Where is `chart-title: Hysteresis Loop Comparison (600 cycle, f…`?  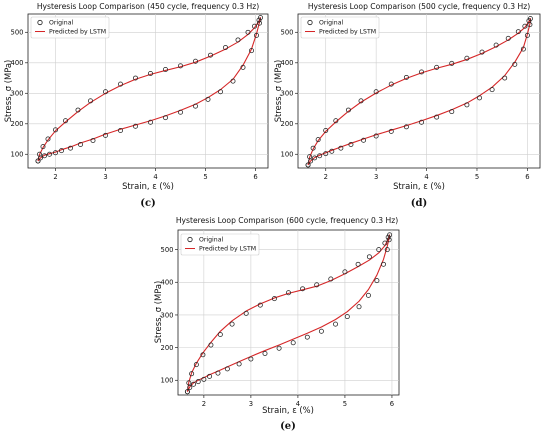
chart-title: Hysteresis Loop Comparison (600 cycle, f… is located at coordinates (287, 220).